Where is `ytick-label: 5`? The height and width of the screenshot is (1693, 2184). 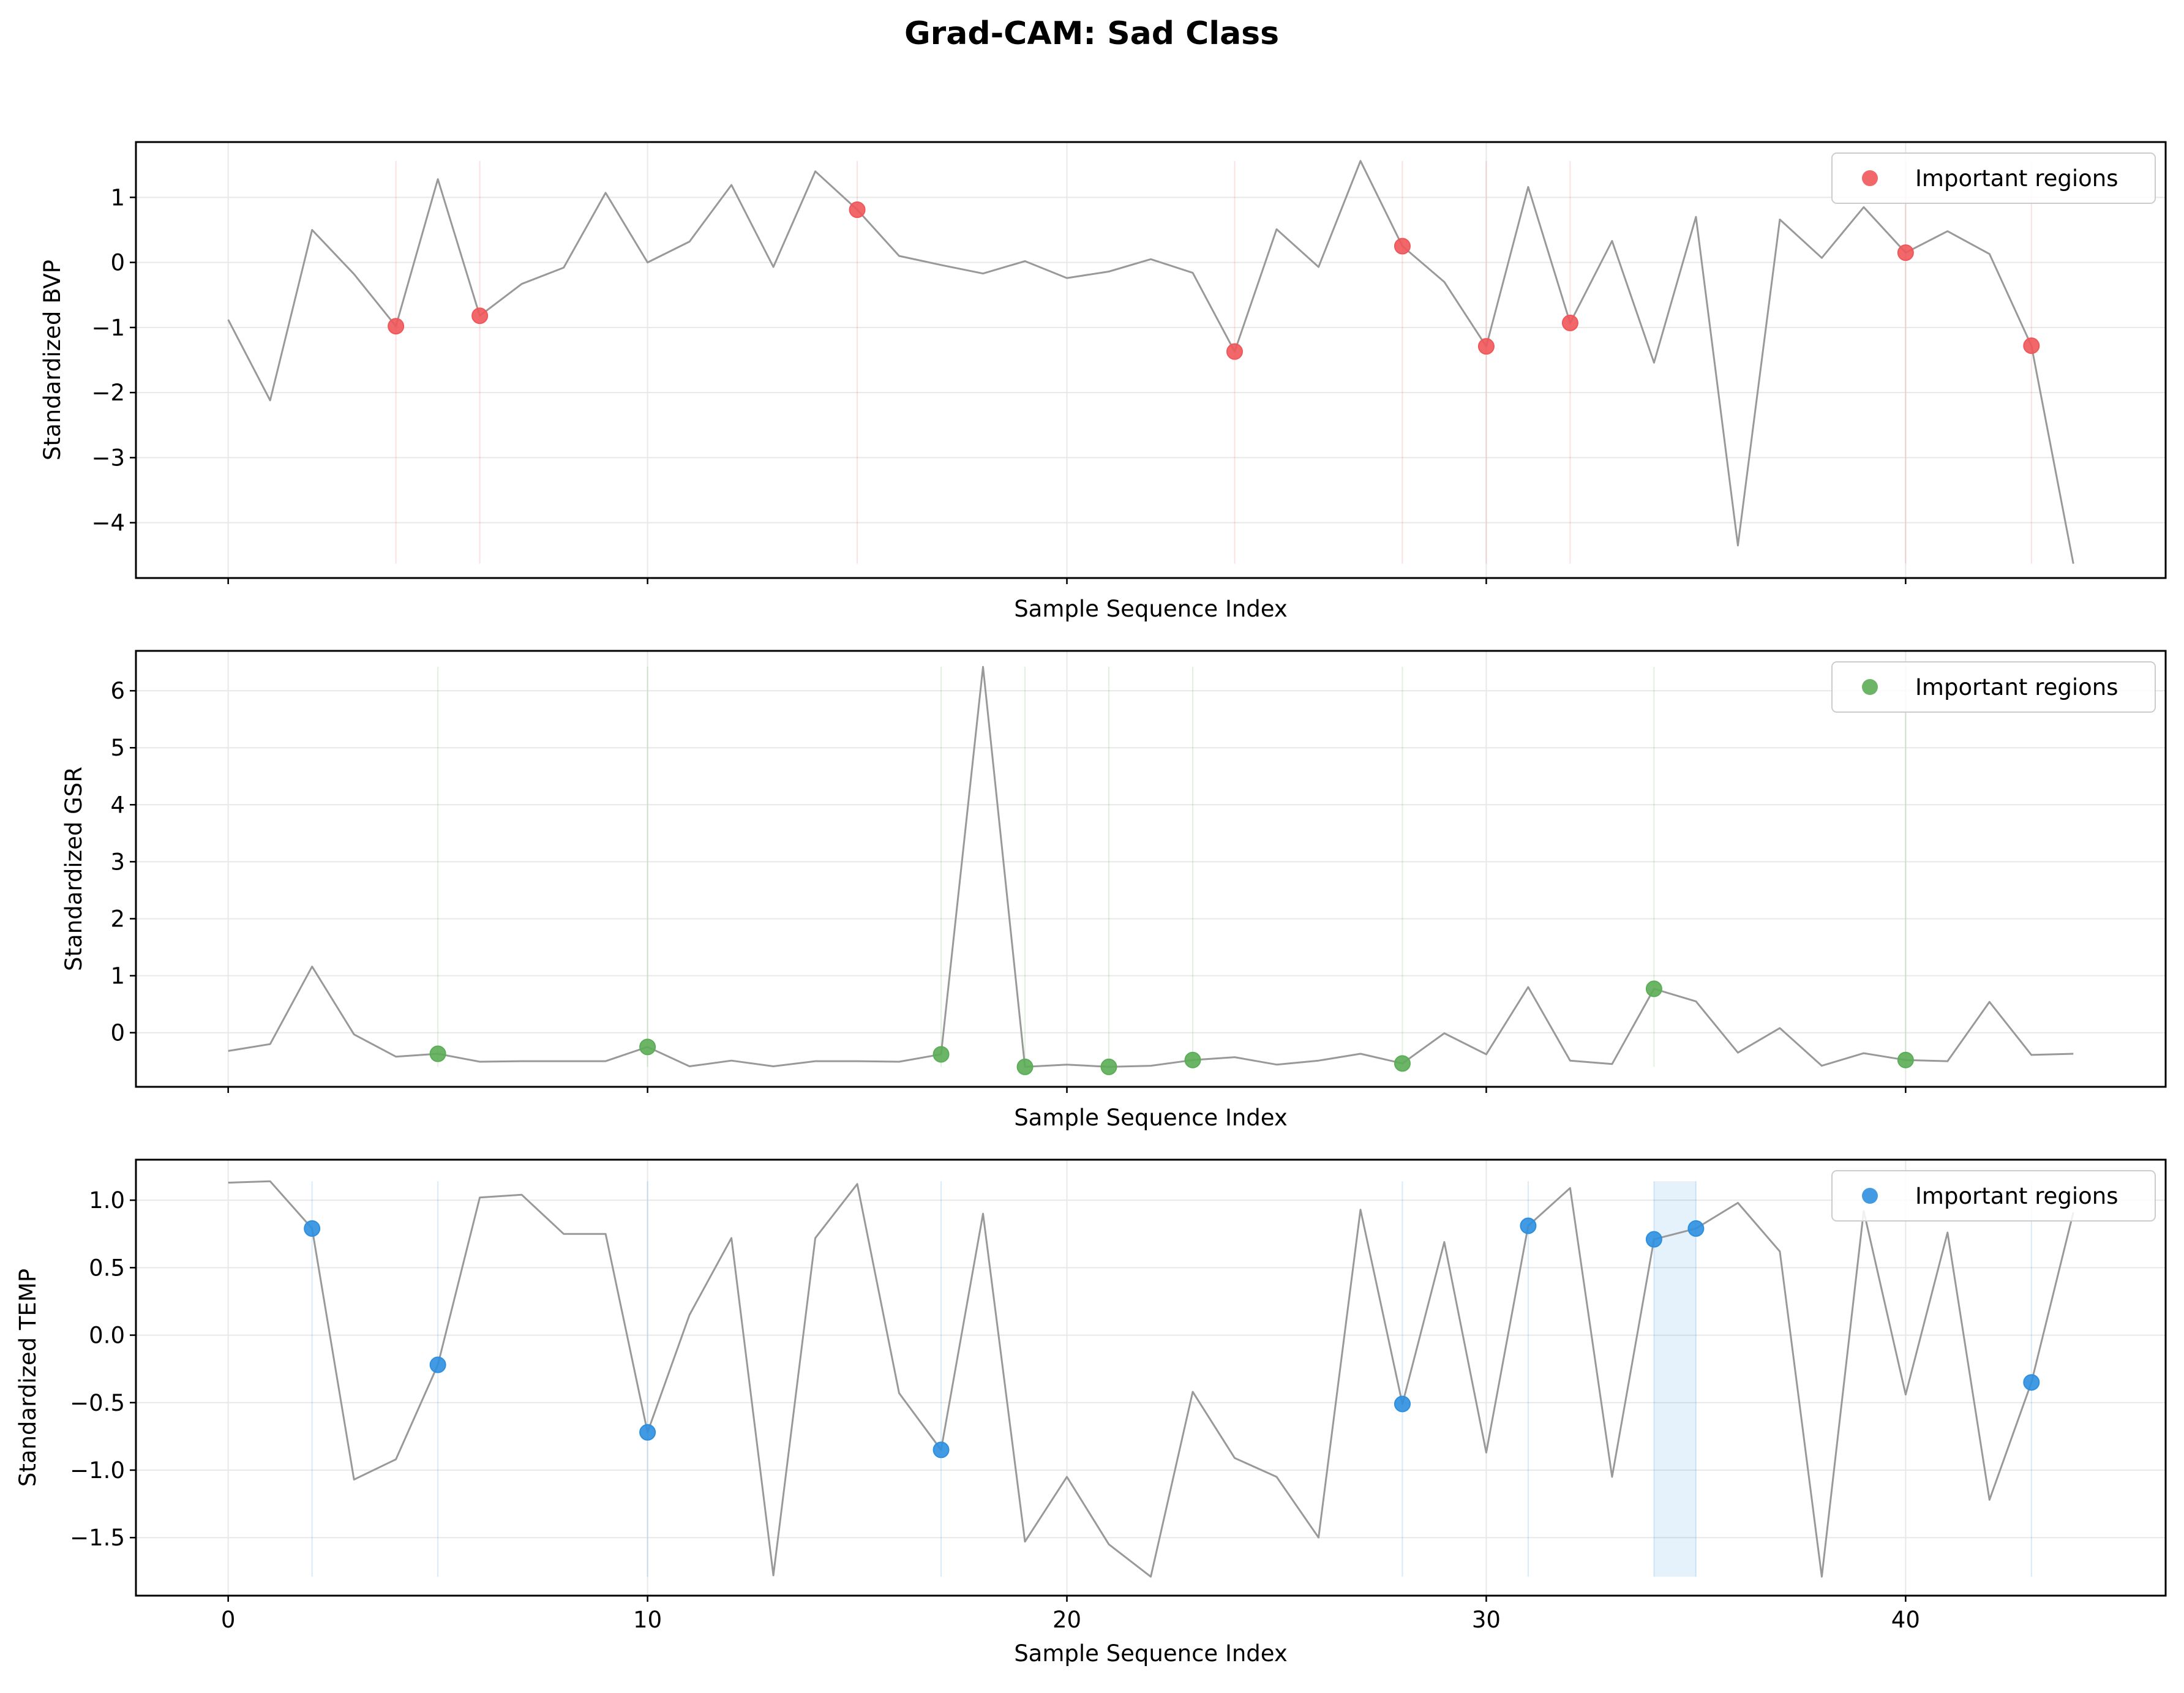 ytick-label: 5 is located at coordinates (118, 748).